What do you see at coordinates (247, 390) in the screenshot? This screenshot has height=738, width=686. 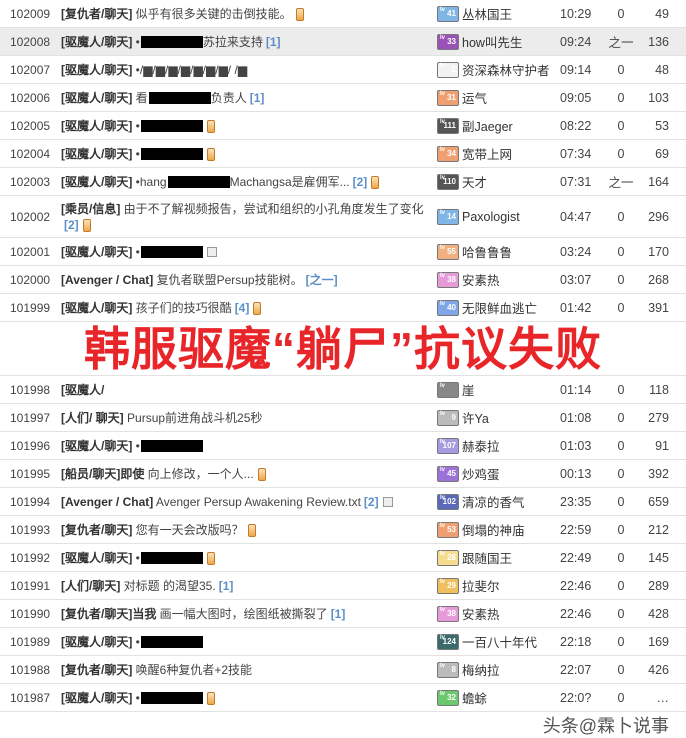 I see `thread-title: [驱魔人/` at bounding box center [247, 390].